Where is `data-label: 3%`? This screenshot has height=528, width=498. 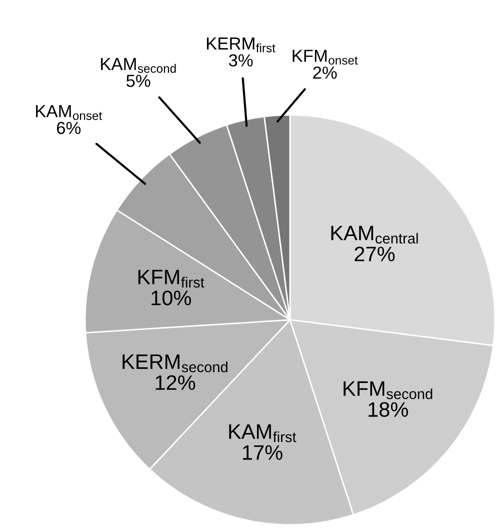 data-label: 3% is located at coordinates (240, 60).